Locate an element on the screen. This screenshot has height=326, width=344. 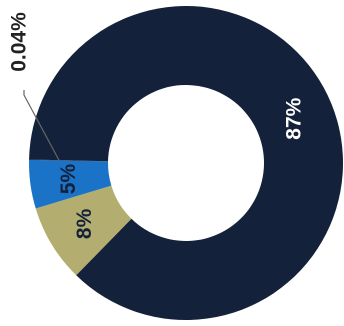
leader-line is located at coordinates (41, 125).